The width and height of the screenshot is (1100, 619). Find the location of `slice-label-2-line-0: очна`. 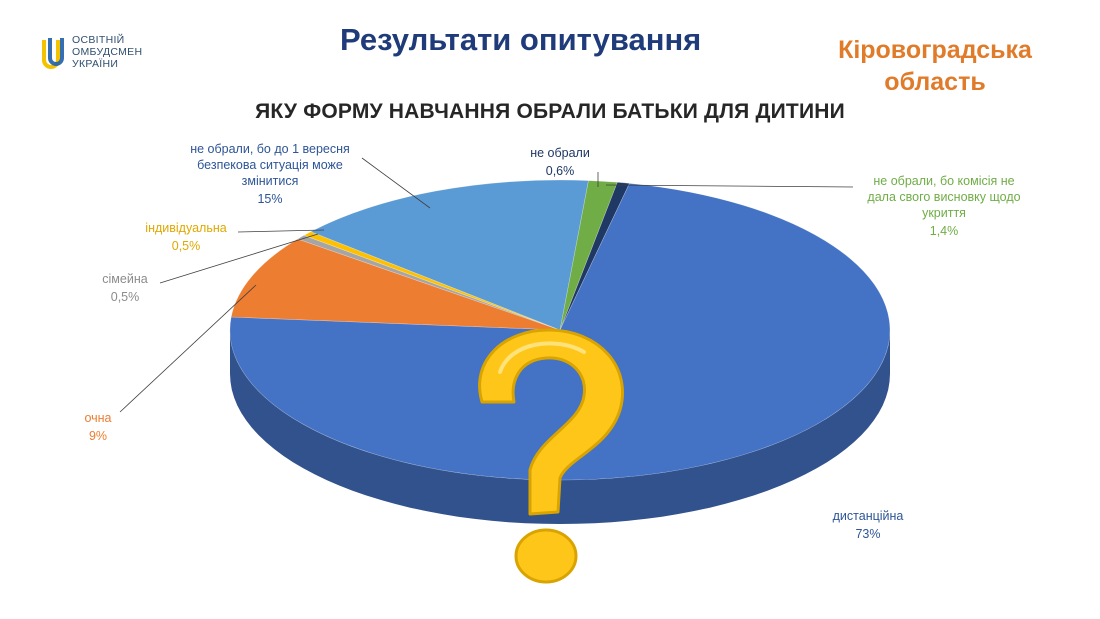

slice-label-2-line-0: очна is located at coordinates (97, 418).